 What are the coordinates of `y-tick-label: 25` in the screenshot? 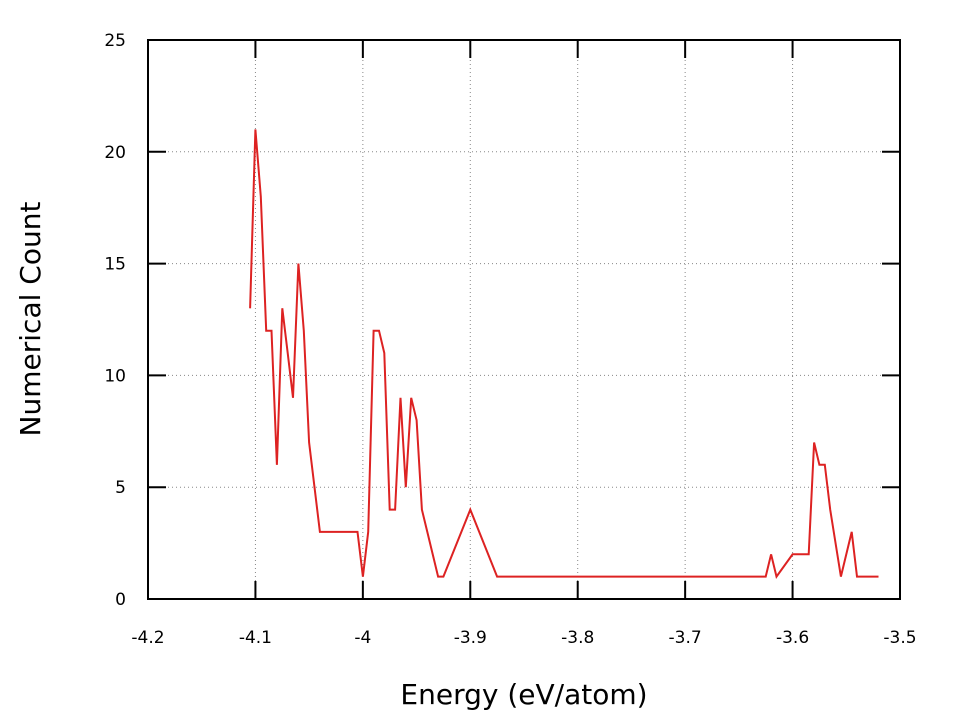 It's located at (115, 41).